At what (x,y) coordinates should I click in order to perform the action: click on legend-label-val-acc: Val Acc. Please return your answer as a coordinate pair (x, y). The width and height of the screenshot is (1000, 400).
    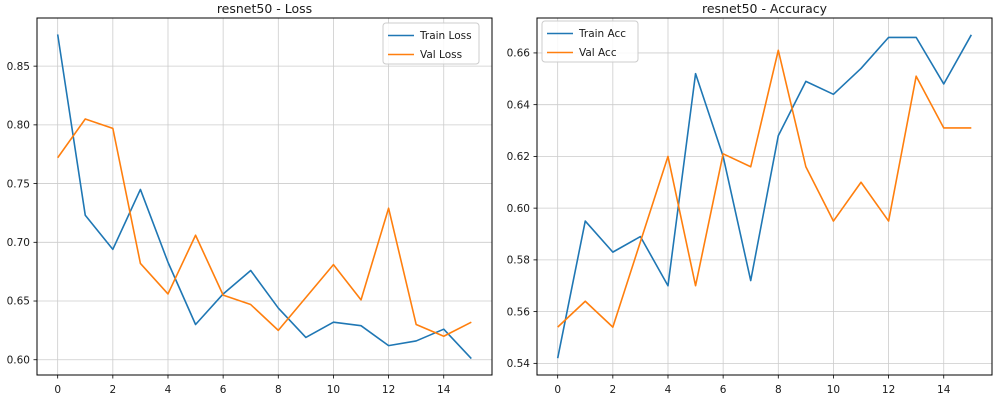
    Looking at the image, I should click on (598, 53).